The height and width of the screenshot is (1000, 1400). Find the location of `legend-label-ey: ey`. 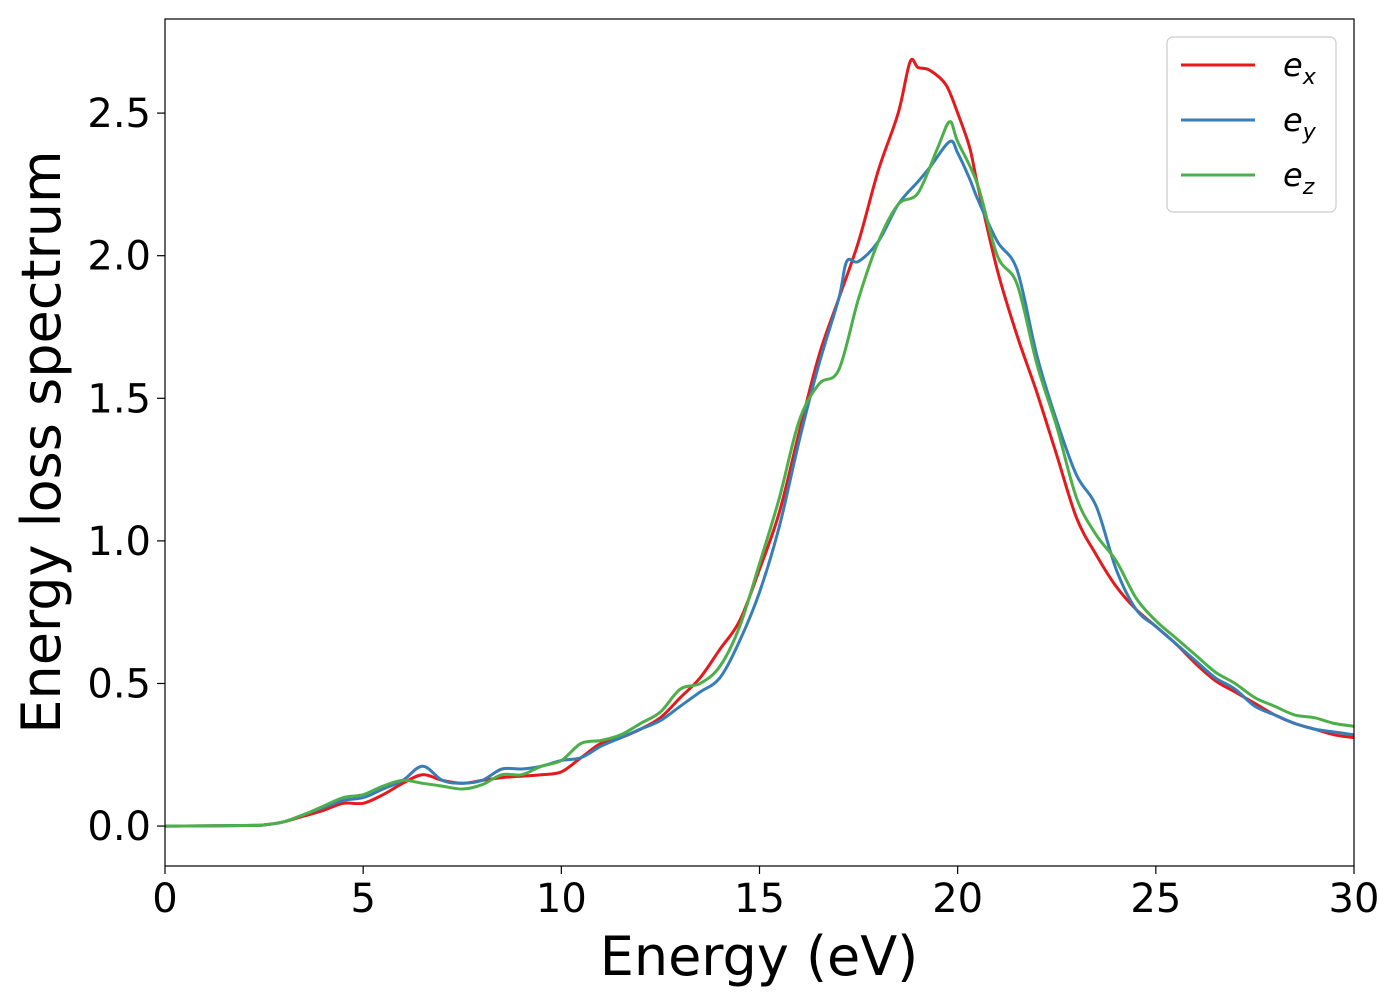

legend-label-ey: ey is located at coordinates (1300, 123).